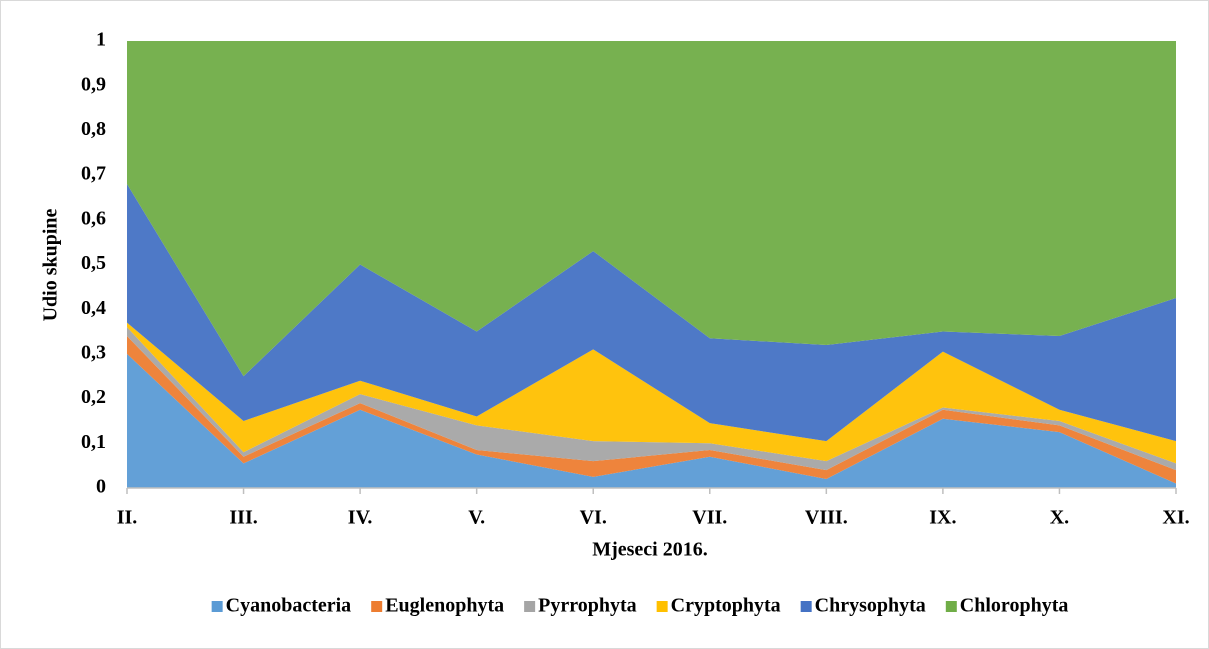 The image size is (1209, 649). I want to click on y-tick-label: 0,7, so click(93, 174).